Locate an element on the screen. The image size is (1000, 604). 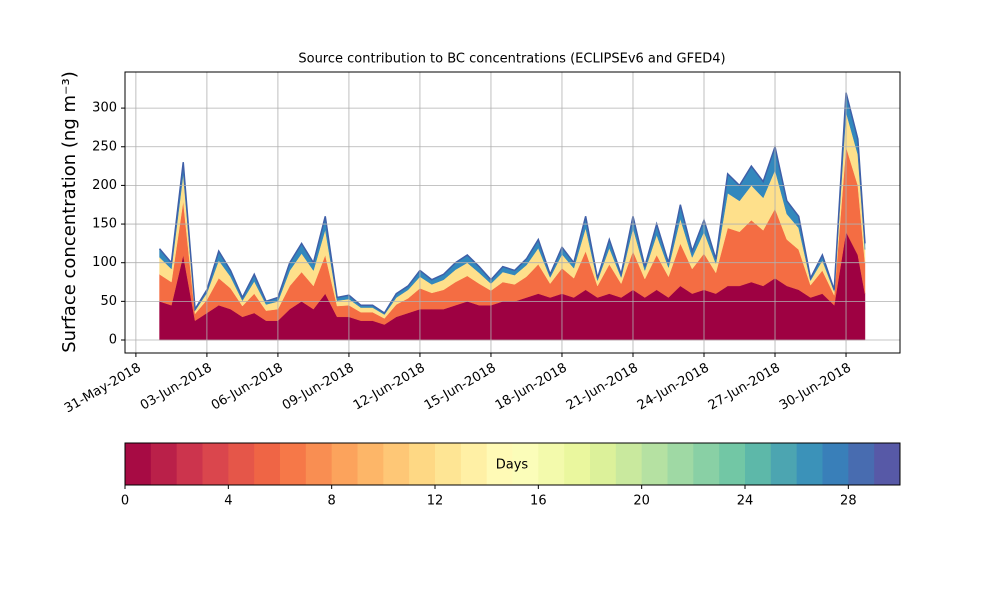
x-tick-label: 15-Jun-2018 is located at coordinates (460, 387).